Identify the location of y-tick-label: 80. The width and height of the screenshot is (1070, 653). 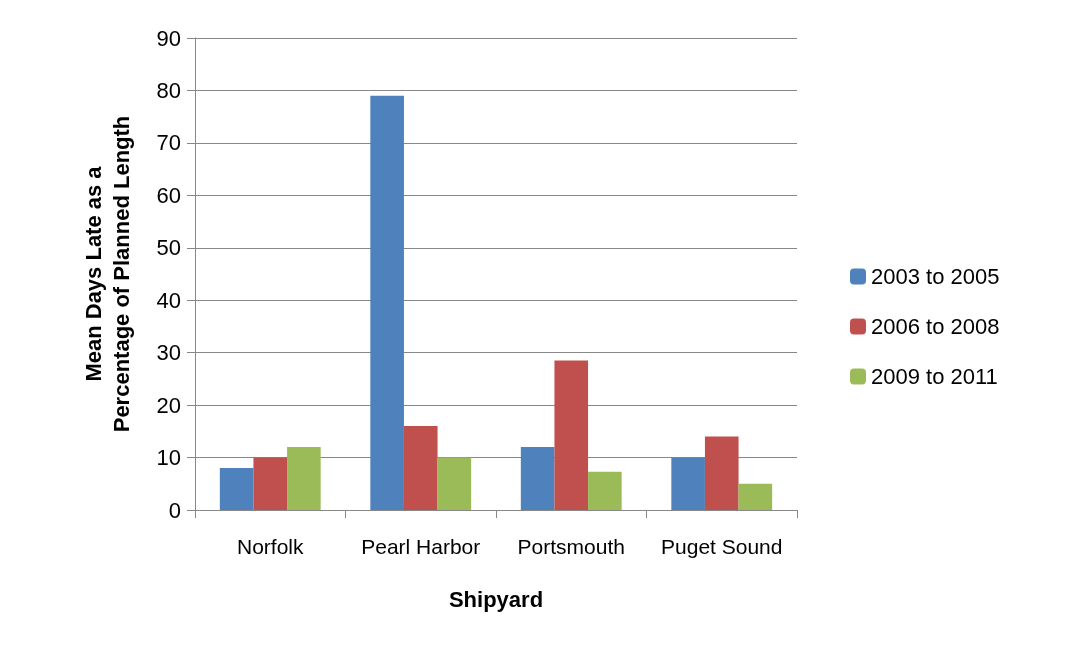
(168, 90).